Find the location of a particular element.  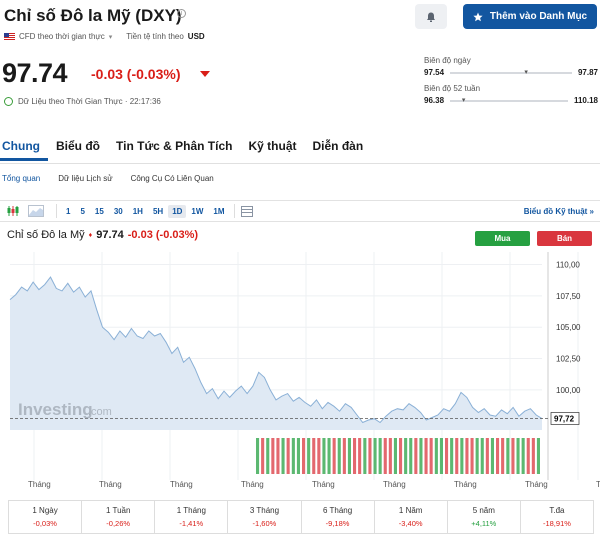

subtab-summary: Tổng quan is located at coordinates (21, 178).